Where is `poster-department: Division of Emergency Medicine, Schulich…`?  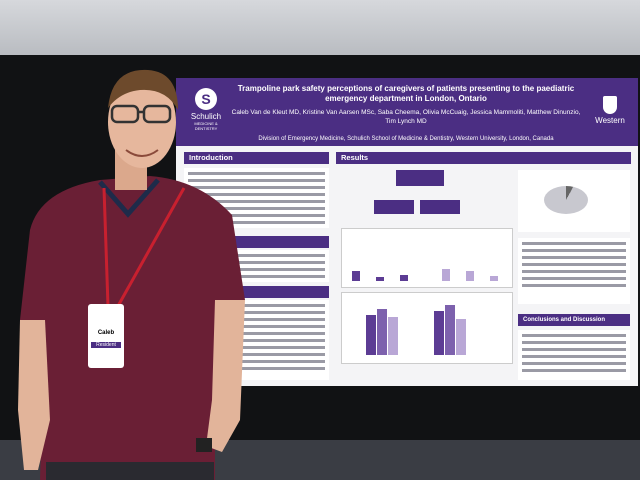
poster-department: Division of Emergency Medicine, Schulich… is located at coordinates (406, 139).